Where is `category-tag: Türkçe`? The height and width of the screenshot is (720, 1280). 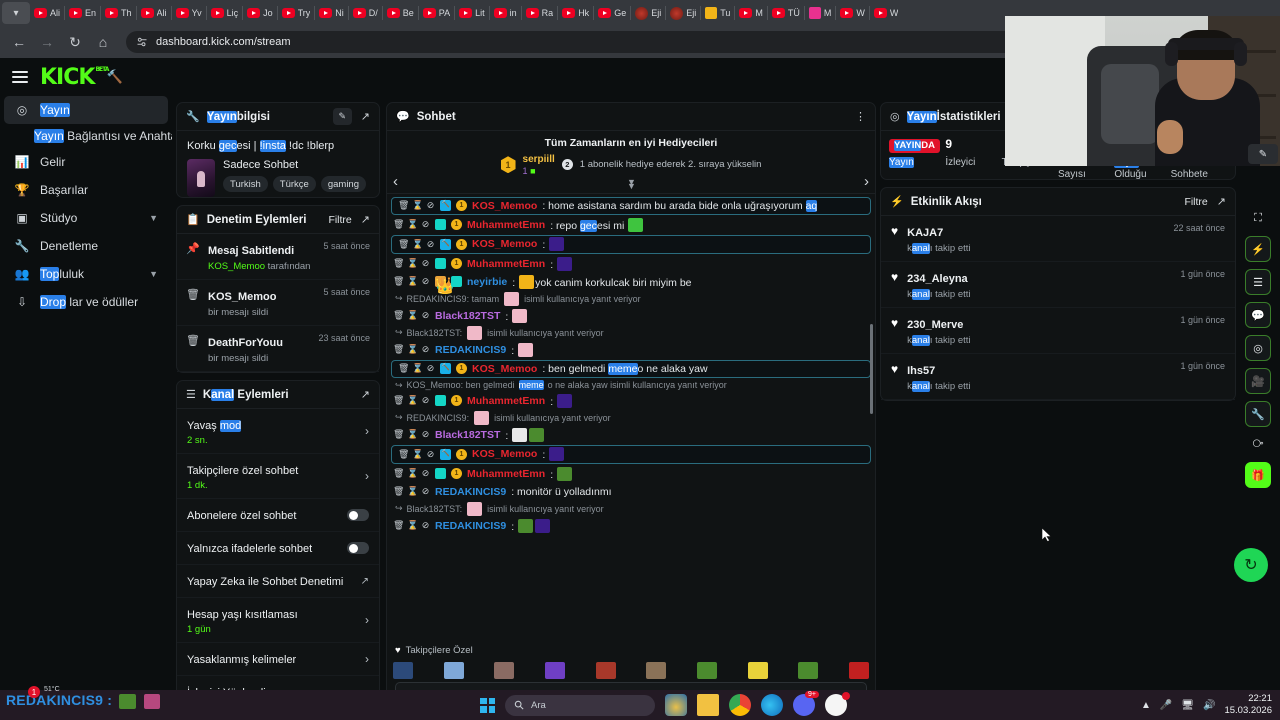
category-tag: Türkçe is located at coordinates (294, 184).